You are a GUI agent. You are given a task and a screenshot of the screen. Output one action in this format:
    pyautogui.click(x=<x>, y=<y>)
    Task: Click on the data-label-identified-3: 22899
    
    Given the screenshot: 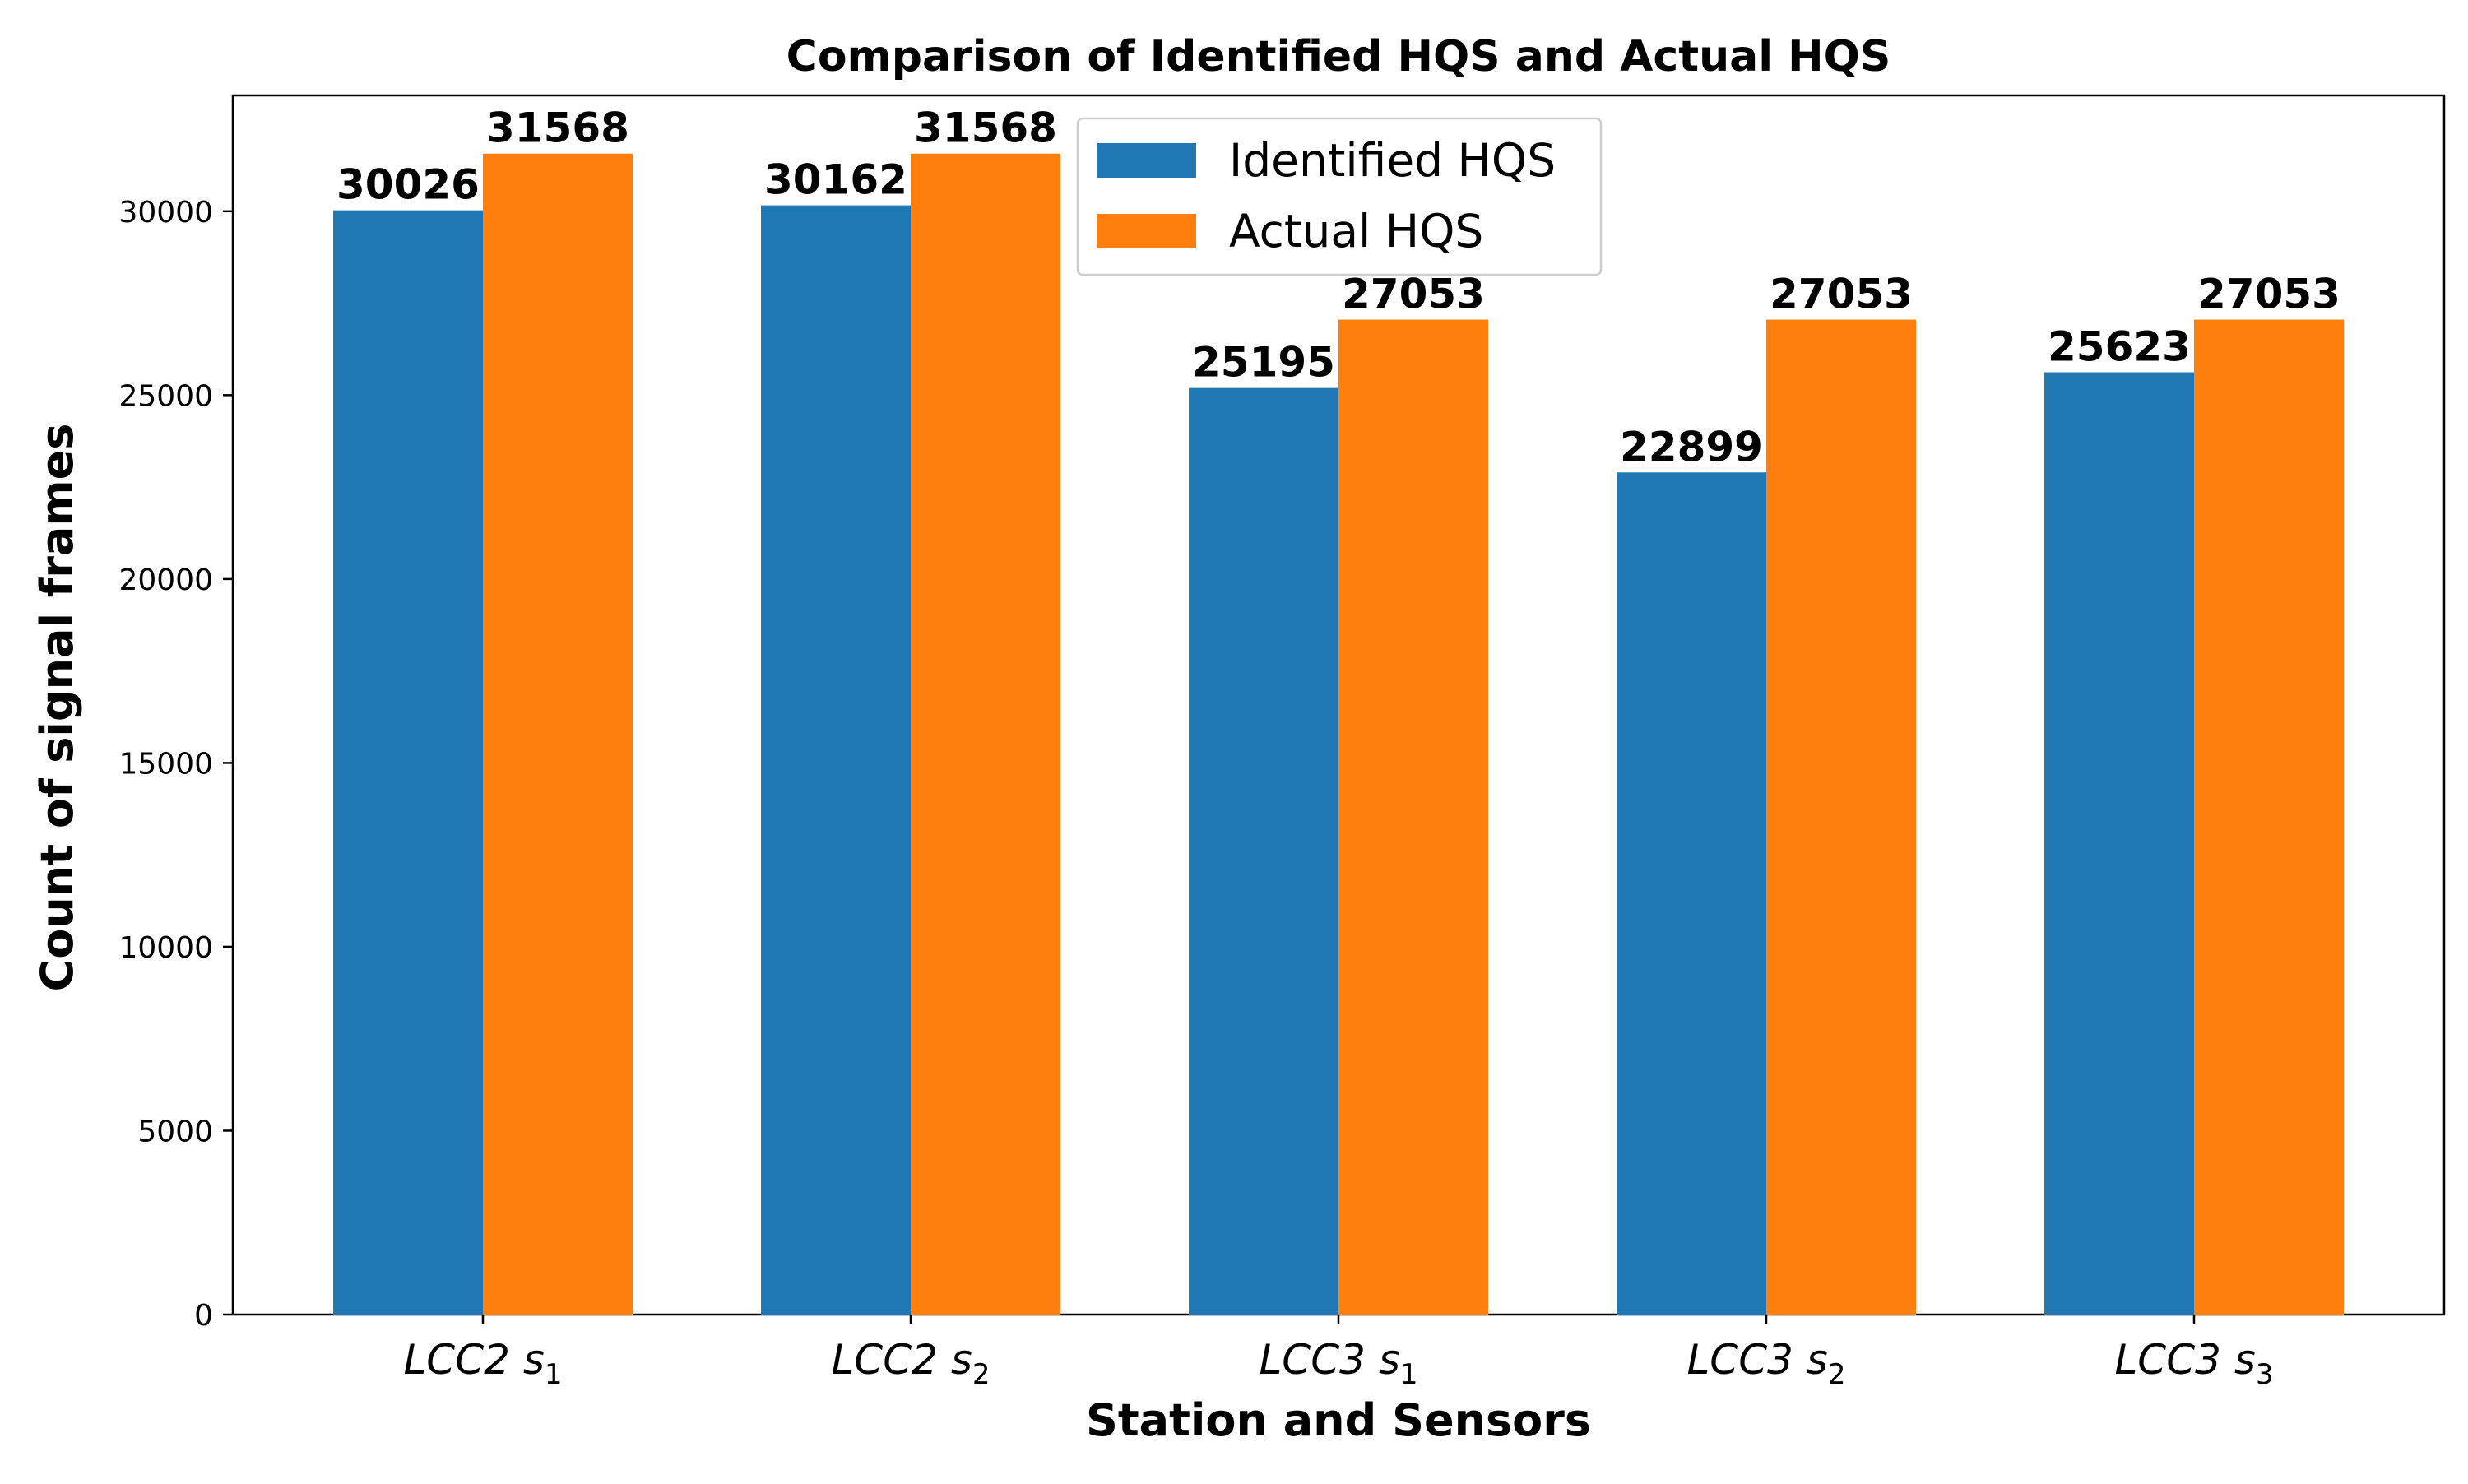 What is the action you would take?
    pyautogui.click(x=1691, y=447)
    